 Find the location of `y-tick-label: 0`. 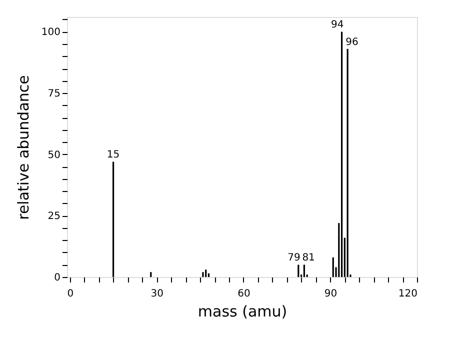

y-tick-label: 0 is located at coordinates (57, 278).